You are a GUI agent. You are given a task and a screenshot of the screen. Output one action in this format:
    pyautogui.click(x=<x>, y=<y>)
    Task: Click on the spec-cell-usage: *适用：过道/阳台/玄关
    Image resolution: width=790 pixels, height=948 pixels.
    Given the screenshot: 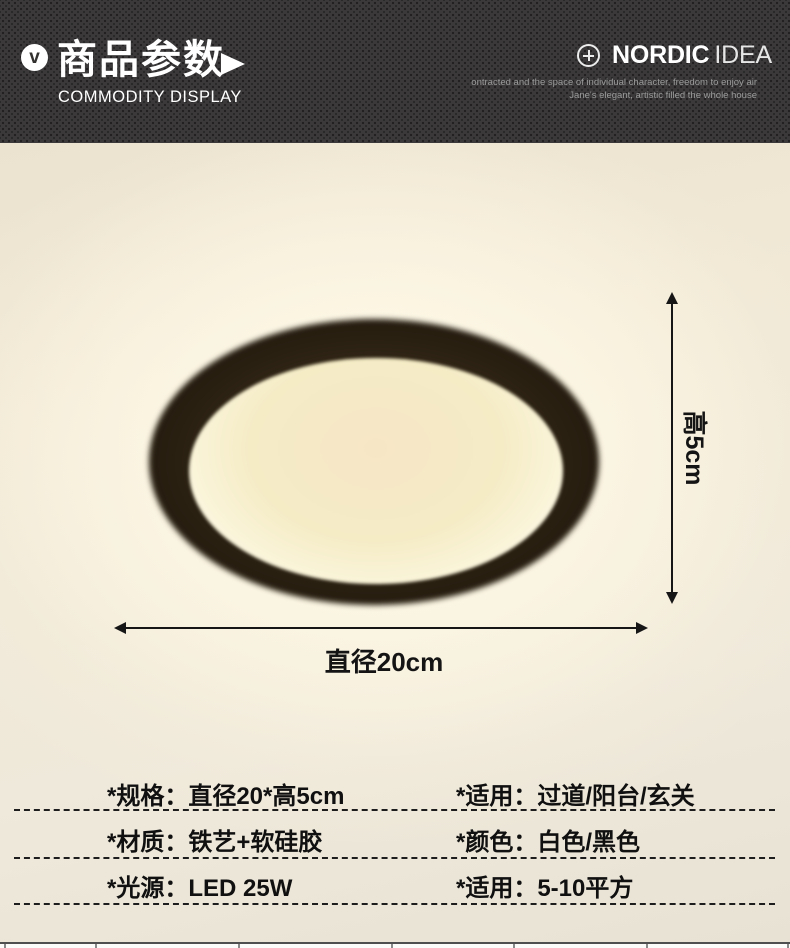 What is the action you would take?
    pyautogui.click(x=575, y=796)
    